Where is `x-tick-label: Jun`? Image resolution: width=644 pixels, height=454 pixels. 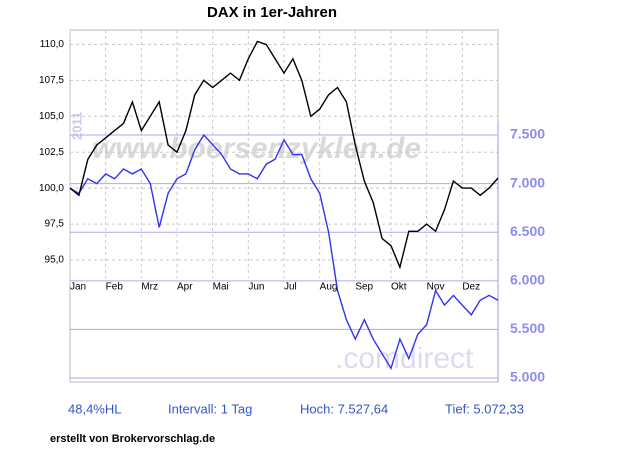 x-tick-label: Jun is located at coordinates (256, 287).